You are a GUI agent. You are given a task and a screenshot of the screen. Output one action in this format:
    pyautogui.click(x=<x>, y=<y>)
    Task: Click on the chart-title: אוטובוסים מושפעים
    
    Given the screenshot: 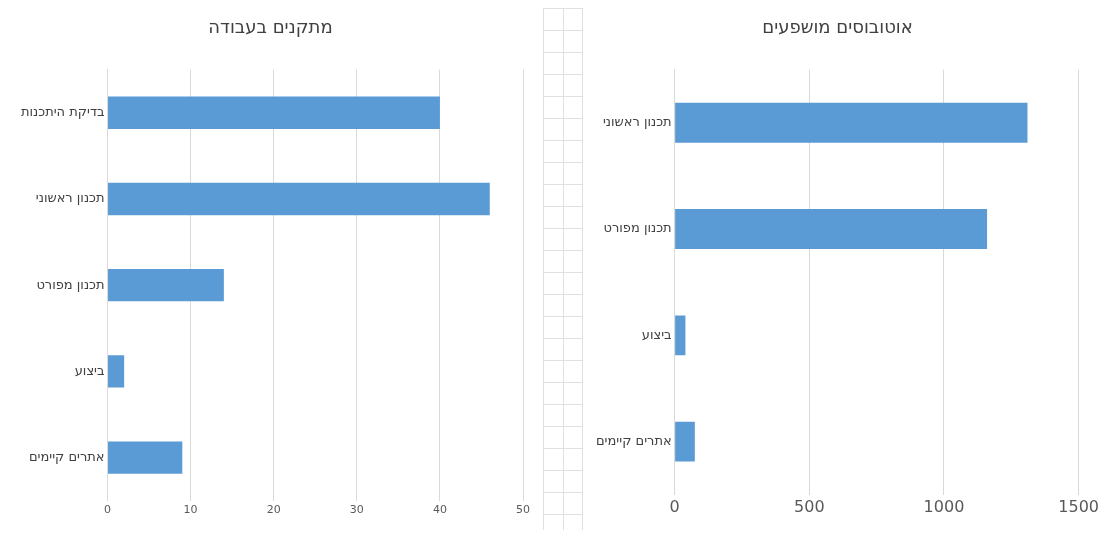 What is the action you would take?
    pyautogui.click(x=837, y=27)
    